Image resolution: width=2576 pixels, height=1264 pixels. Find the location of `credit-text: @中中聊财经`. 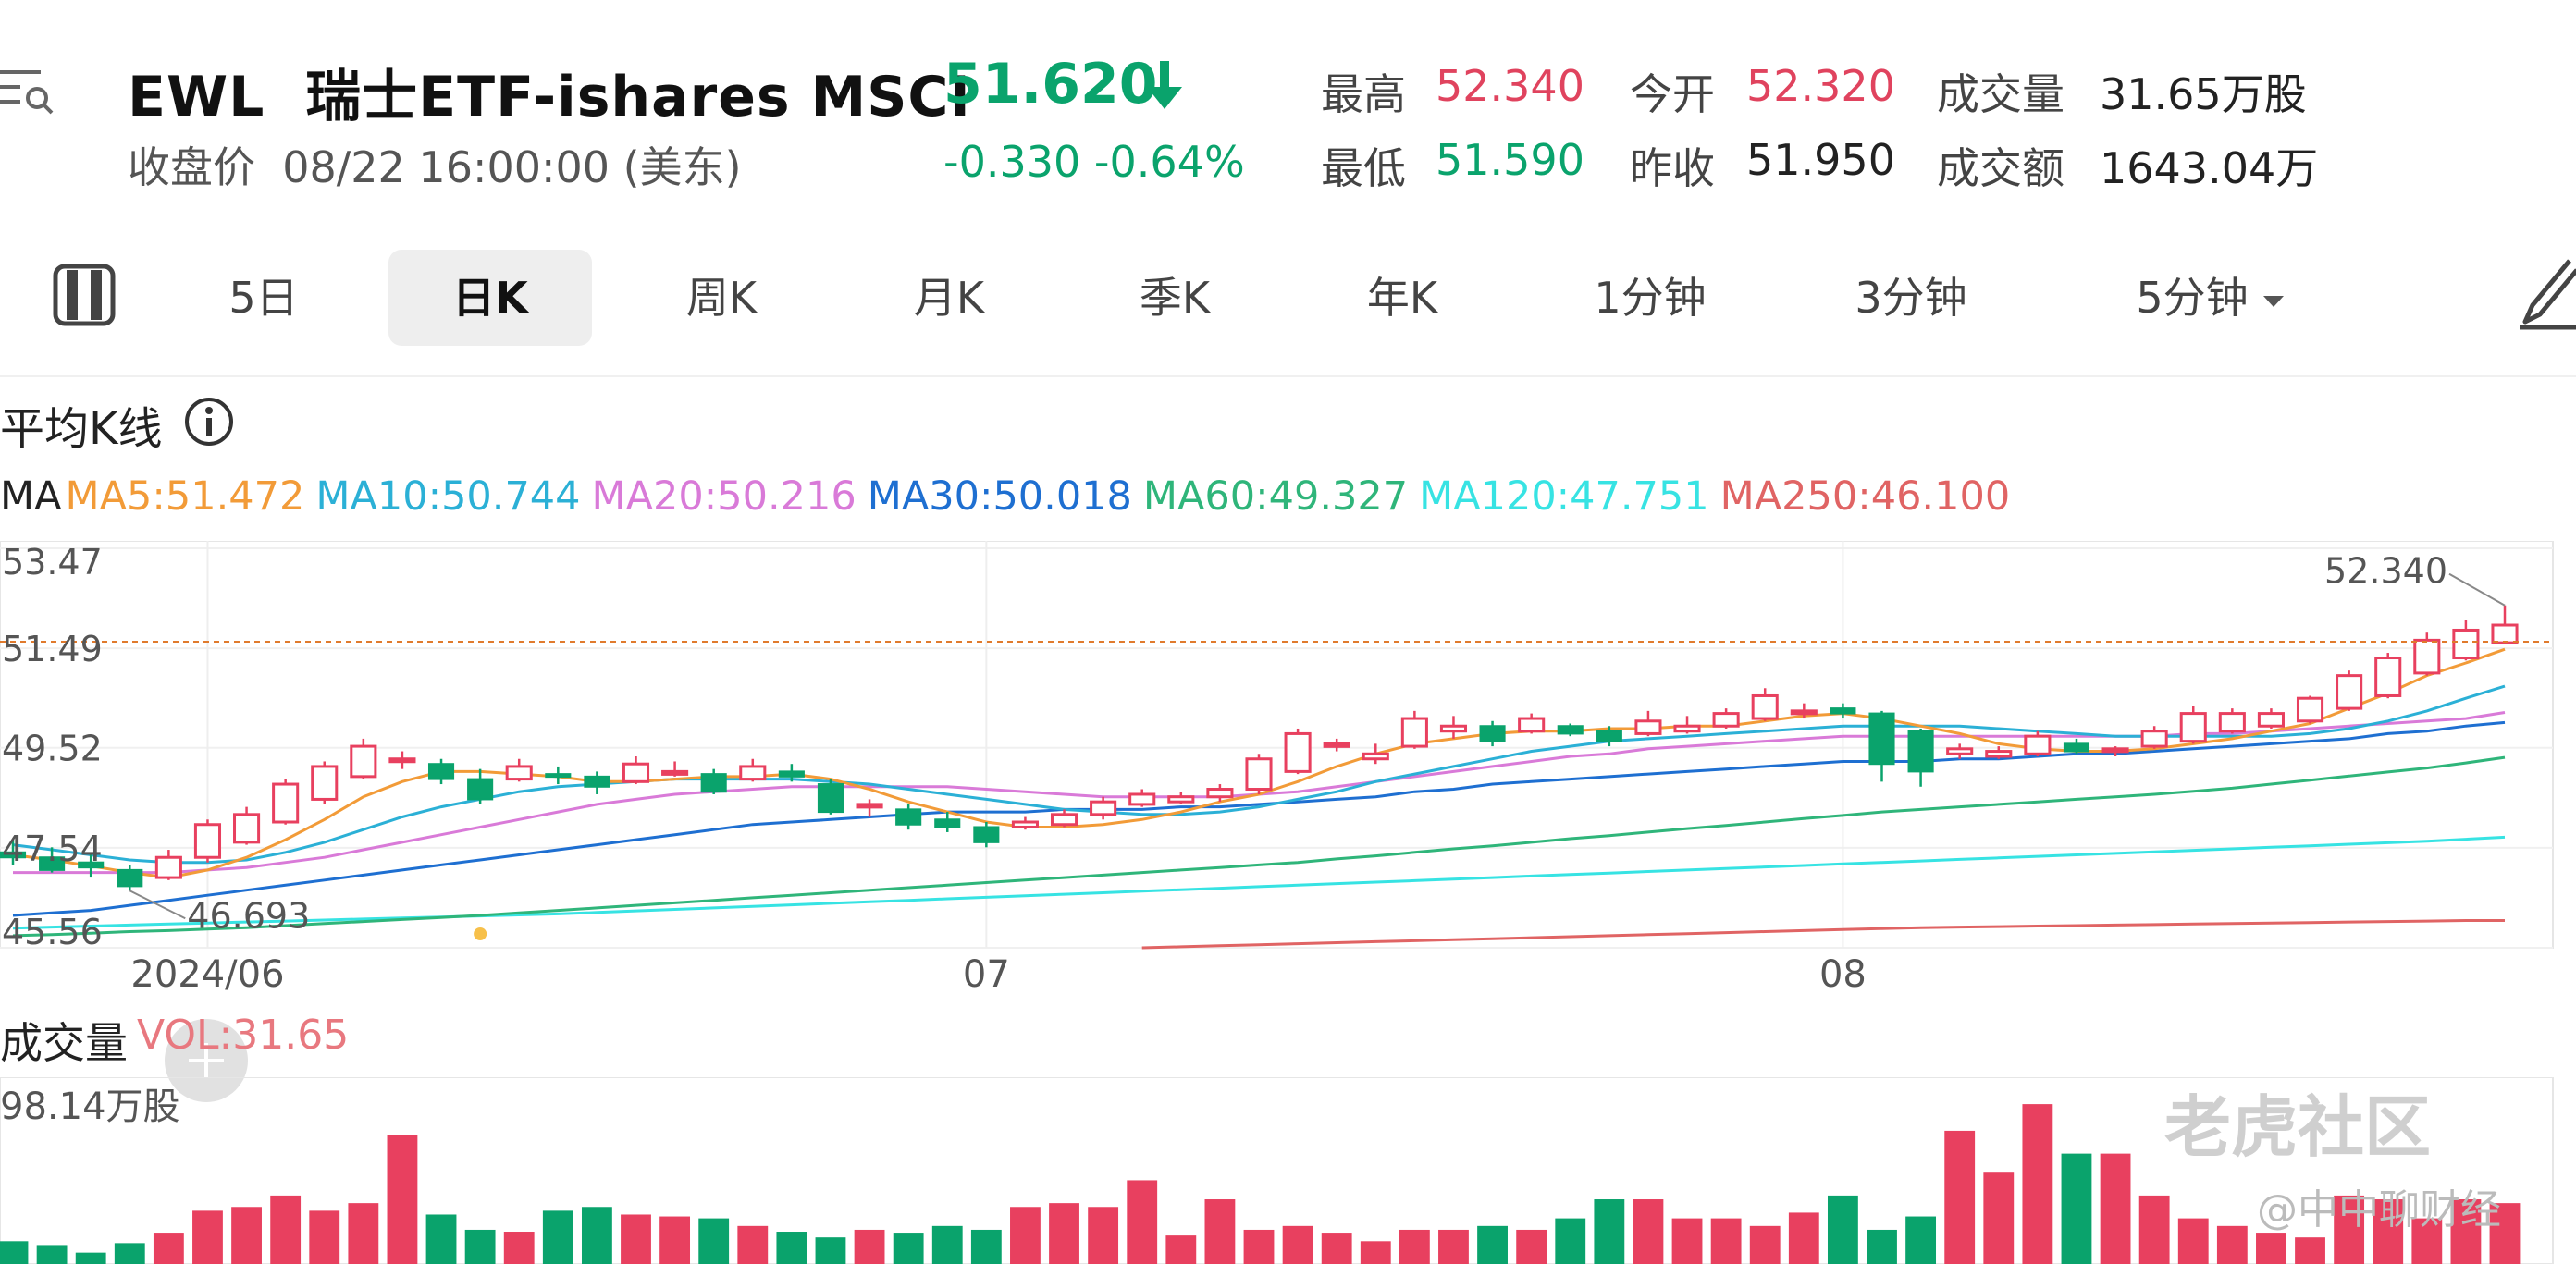

credit-text: @中中聊财经 is located at coordinates (2379, 1209).